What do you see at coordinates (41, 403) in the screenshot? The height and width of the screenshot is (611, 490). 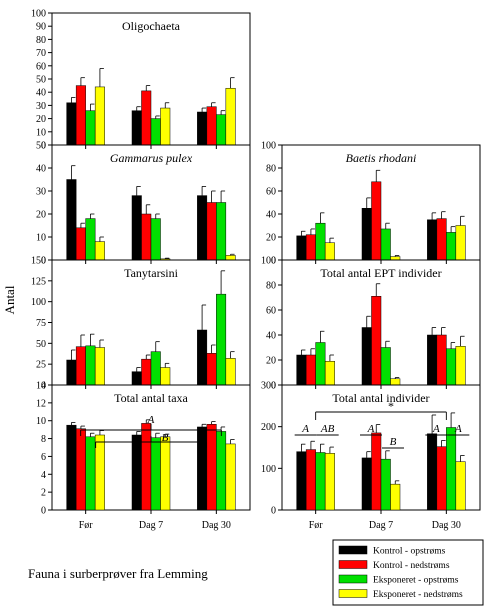 I see `y-tick-label: 12` at bounding box center [41, 403].